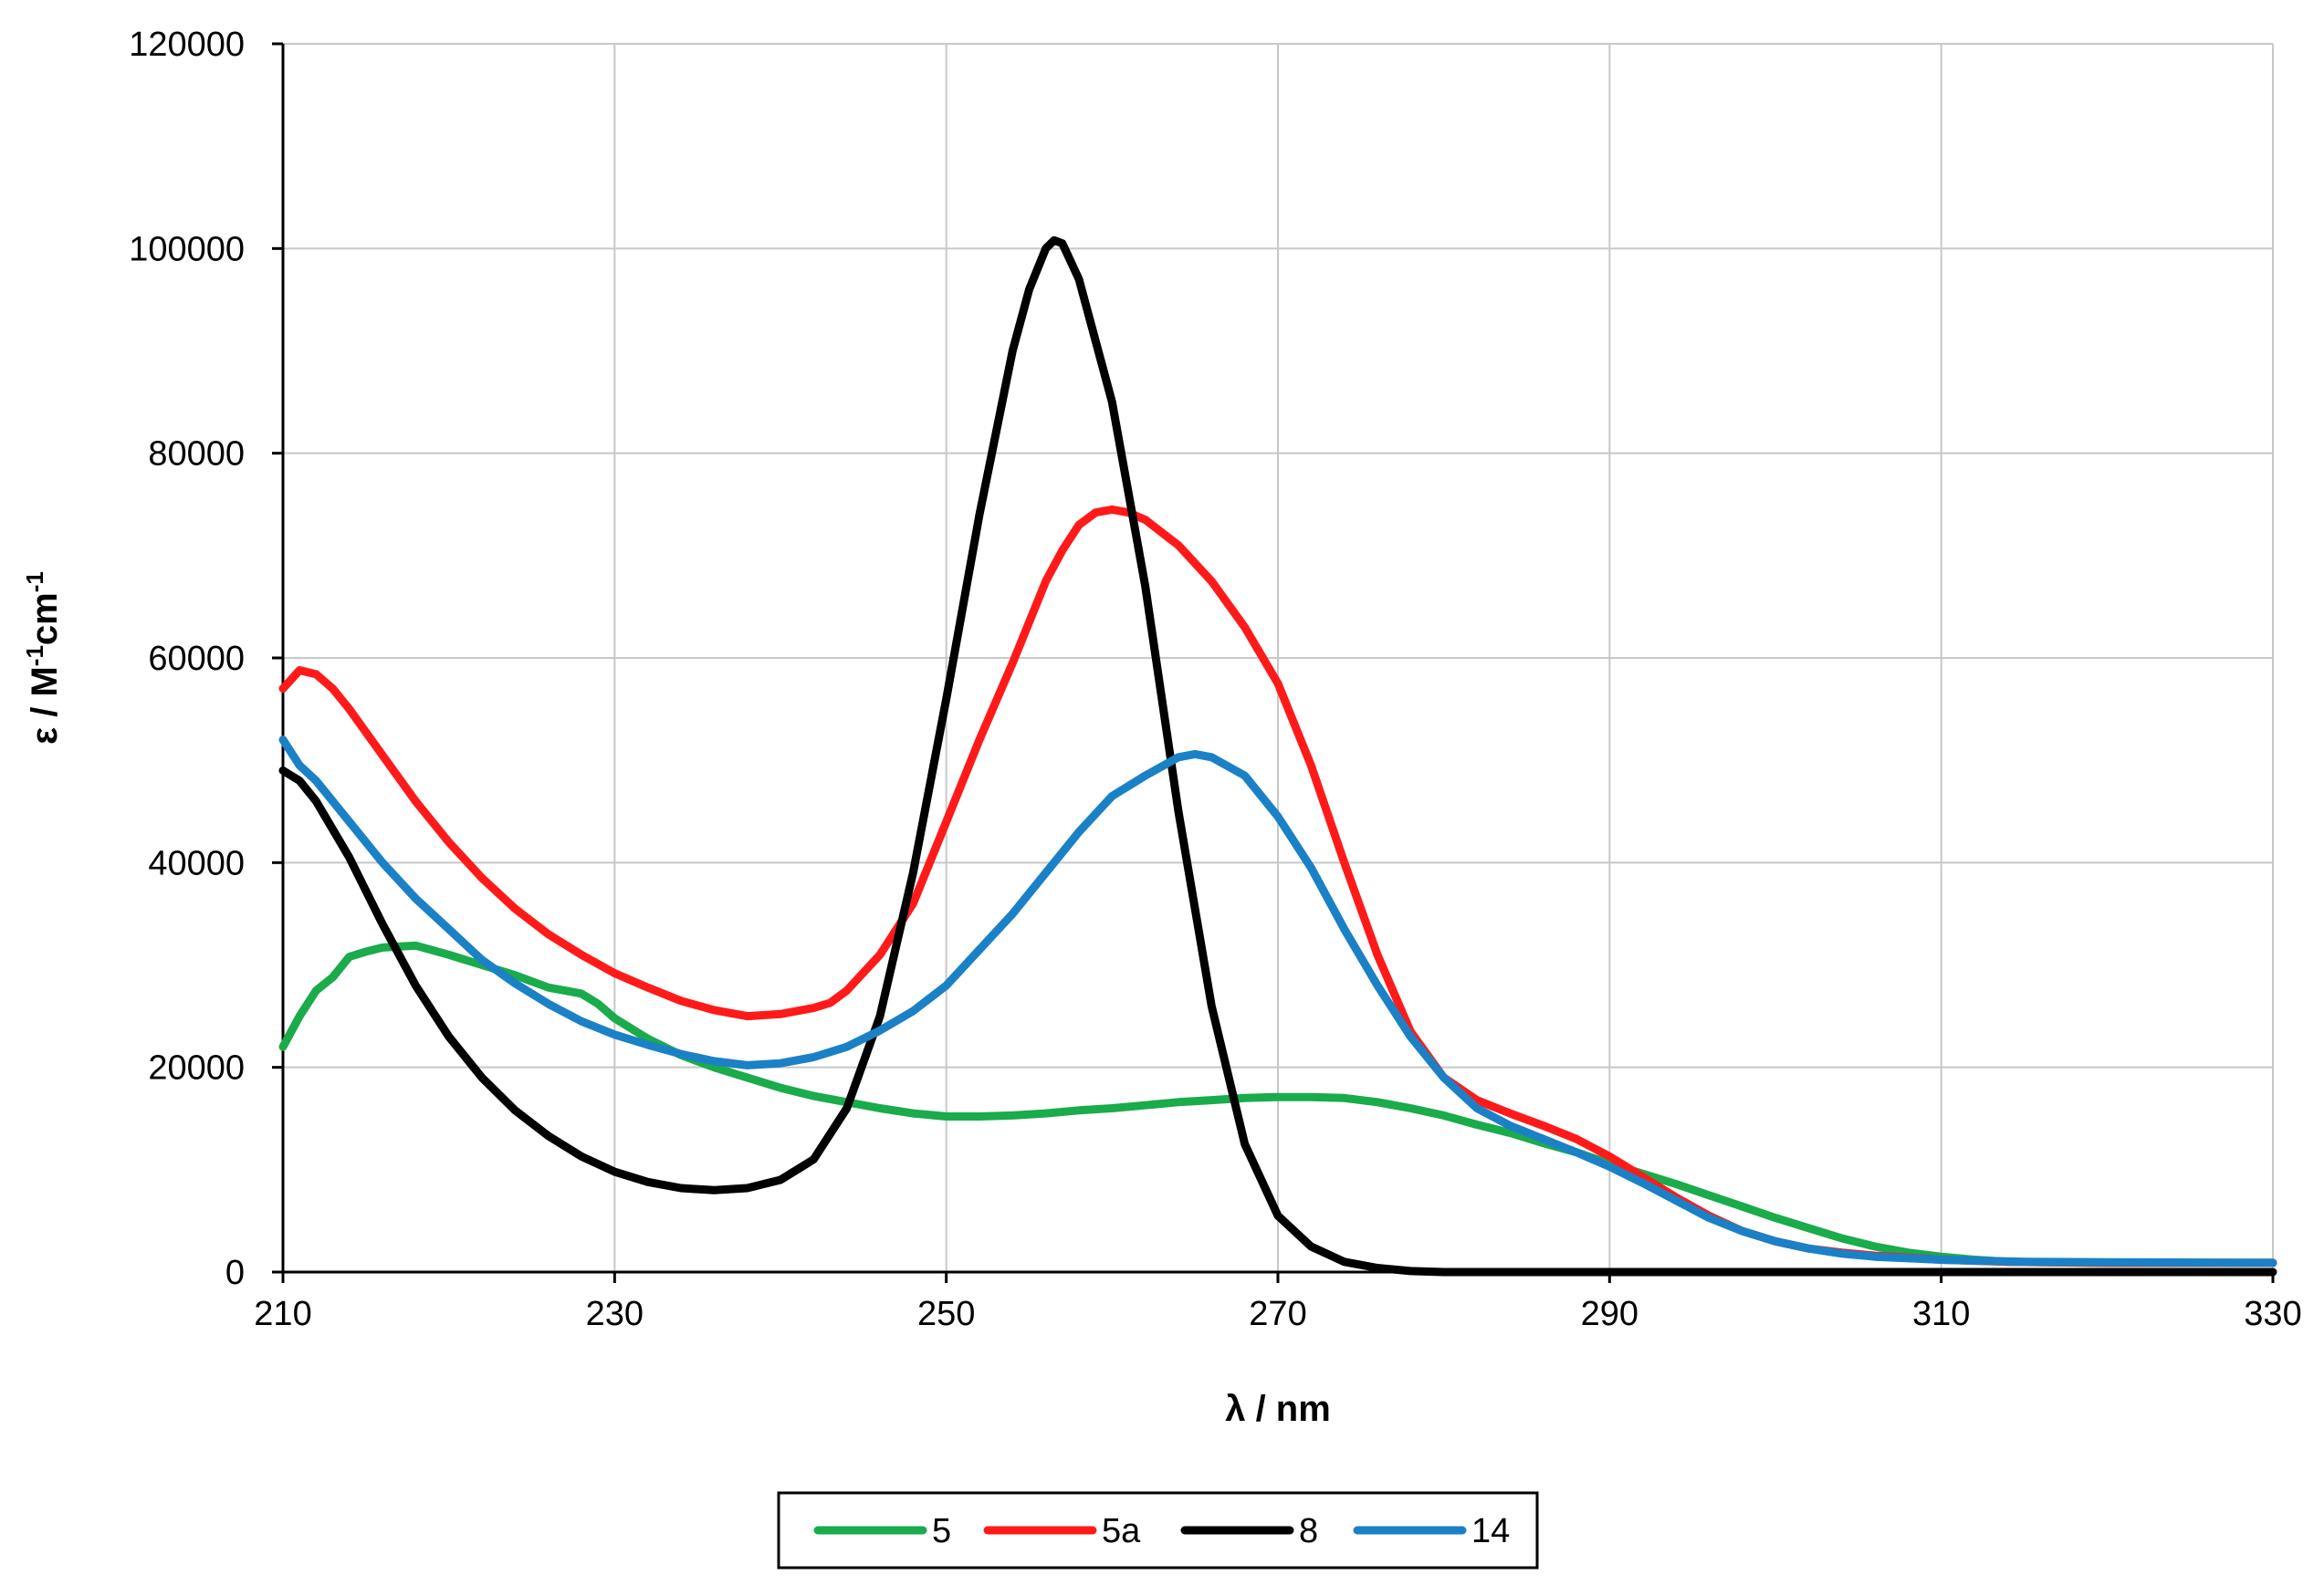 The image size is (2324, 1596). I want to click on y-tick-label: 60000, so click(197, 659).